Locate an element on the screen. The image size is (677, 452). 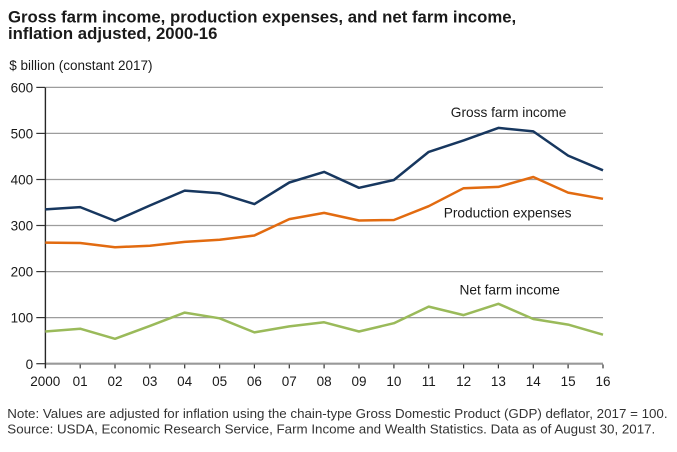
svg-text: 0 is located at coordinates (30, 364).